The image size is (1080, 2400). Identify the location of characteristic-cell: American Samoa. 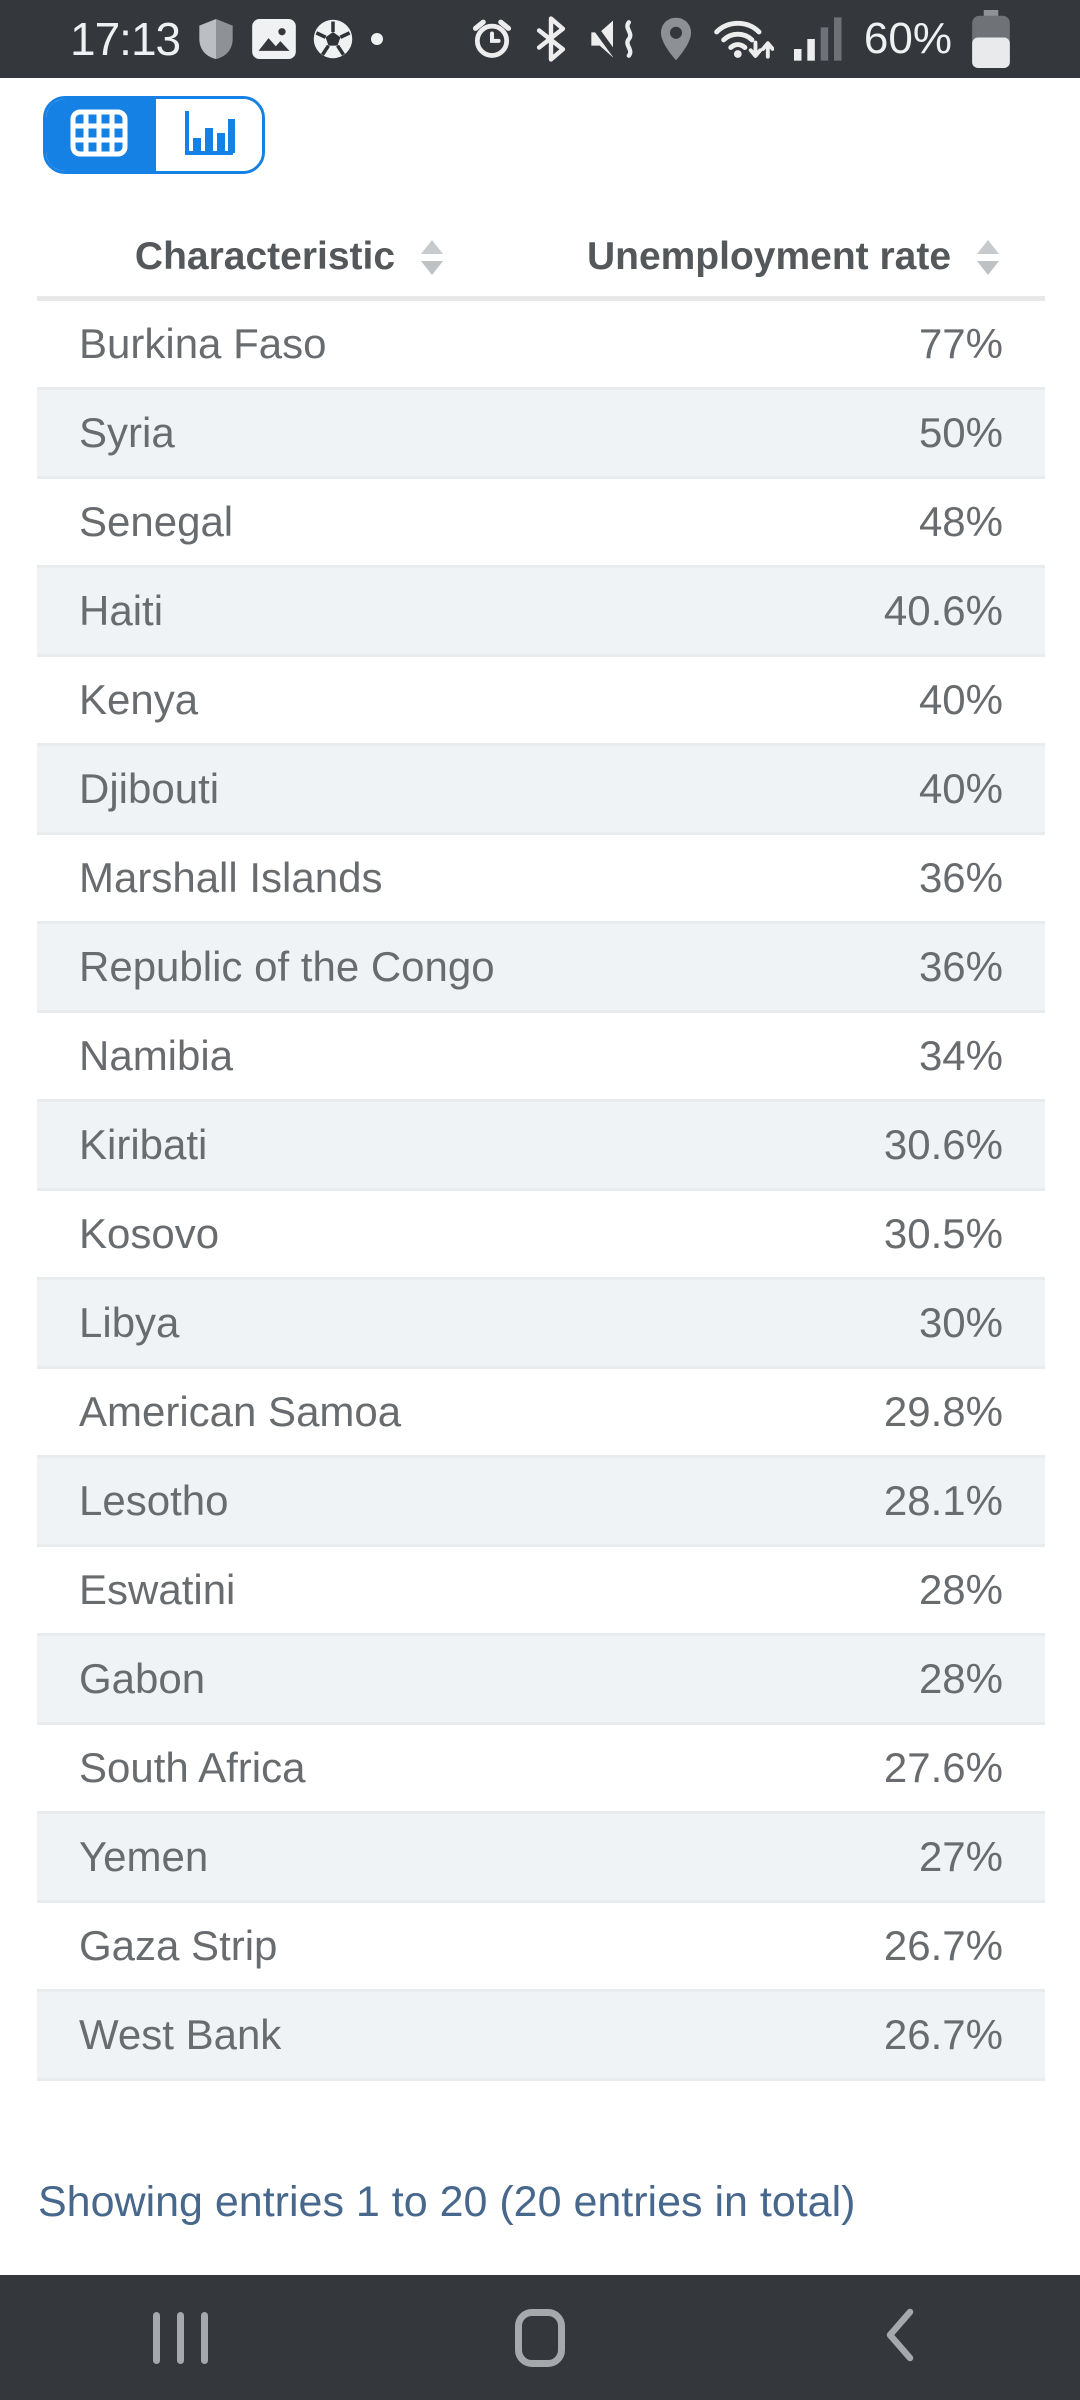
(240, 1411).